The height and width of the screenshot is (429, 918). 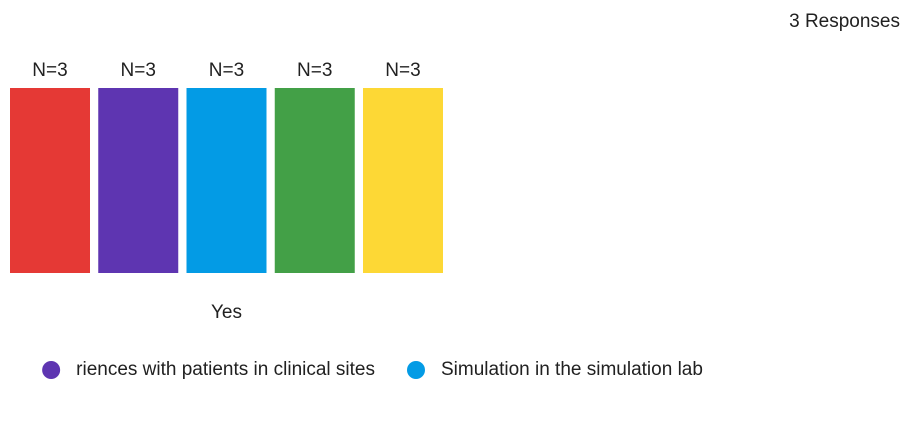 I want to click on legend-label: riences with patients in clinical sites, so click(x=225, y=369).